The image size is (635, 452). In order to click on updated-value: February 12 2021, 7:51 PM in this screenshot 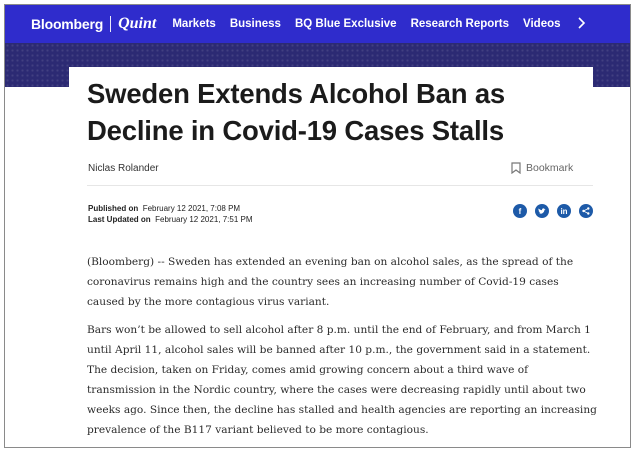, I will do `click(204, 219)`.